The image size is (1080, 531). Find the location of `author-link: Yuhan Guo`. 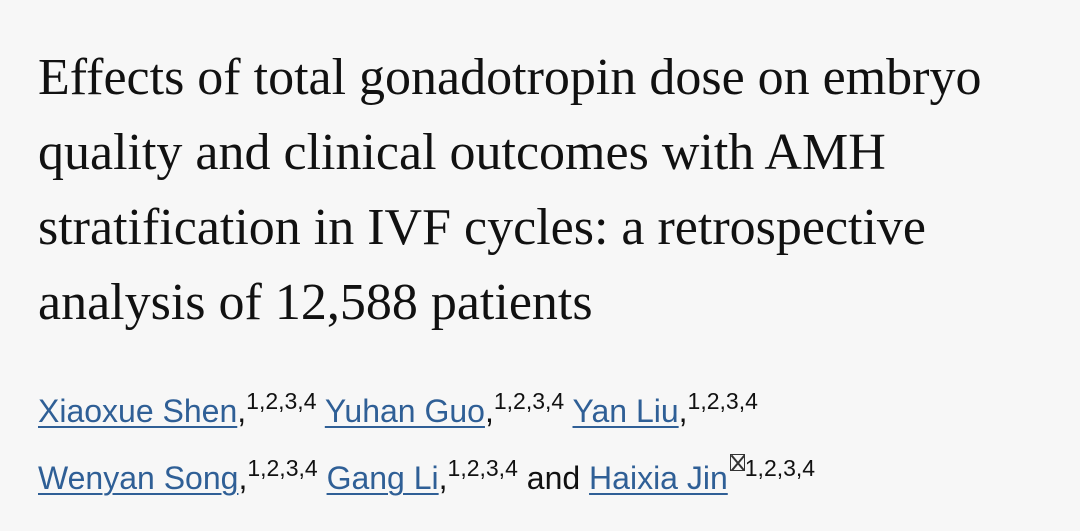

author-link: Yuhan Guo is located at coordinates (404, 411).